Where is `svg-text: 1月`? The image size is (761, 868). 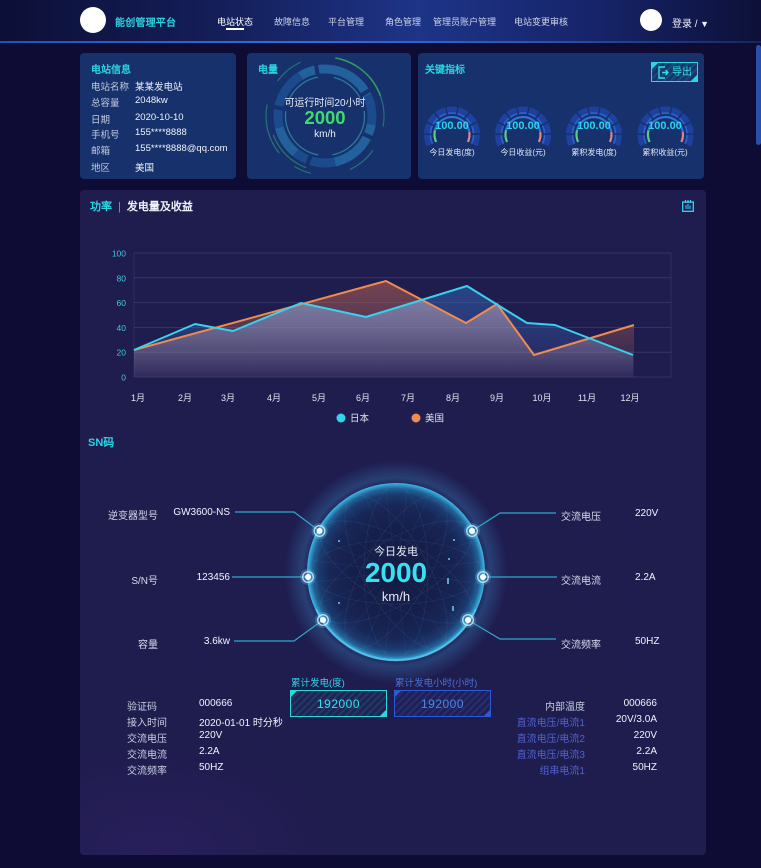 svg-text: 1月 is located at coordinates (138, 398).